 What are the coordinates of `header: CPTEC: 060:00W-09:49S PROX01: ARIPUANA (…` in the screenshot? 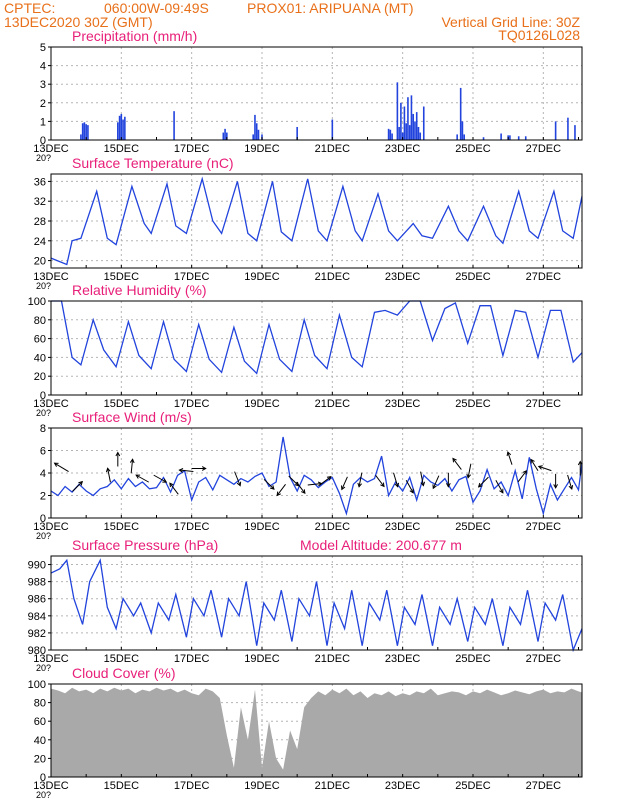 It's located at (292, 21).